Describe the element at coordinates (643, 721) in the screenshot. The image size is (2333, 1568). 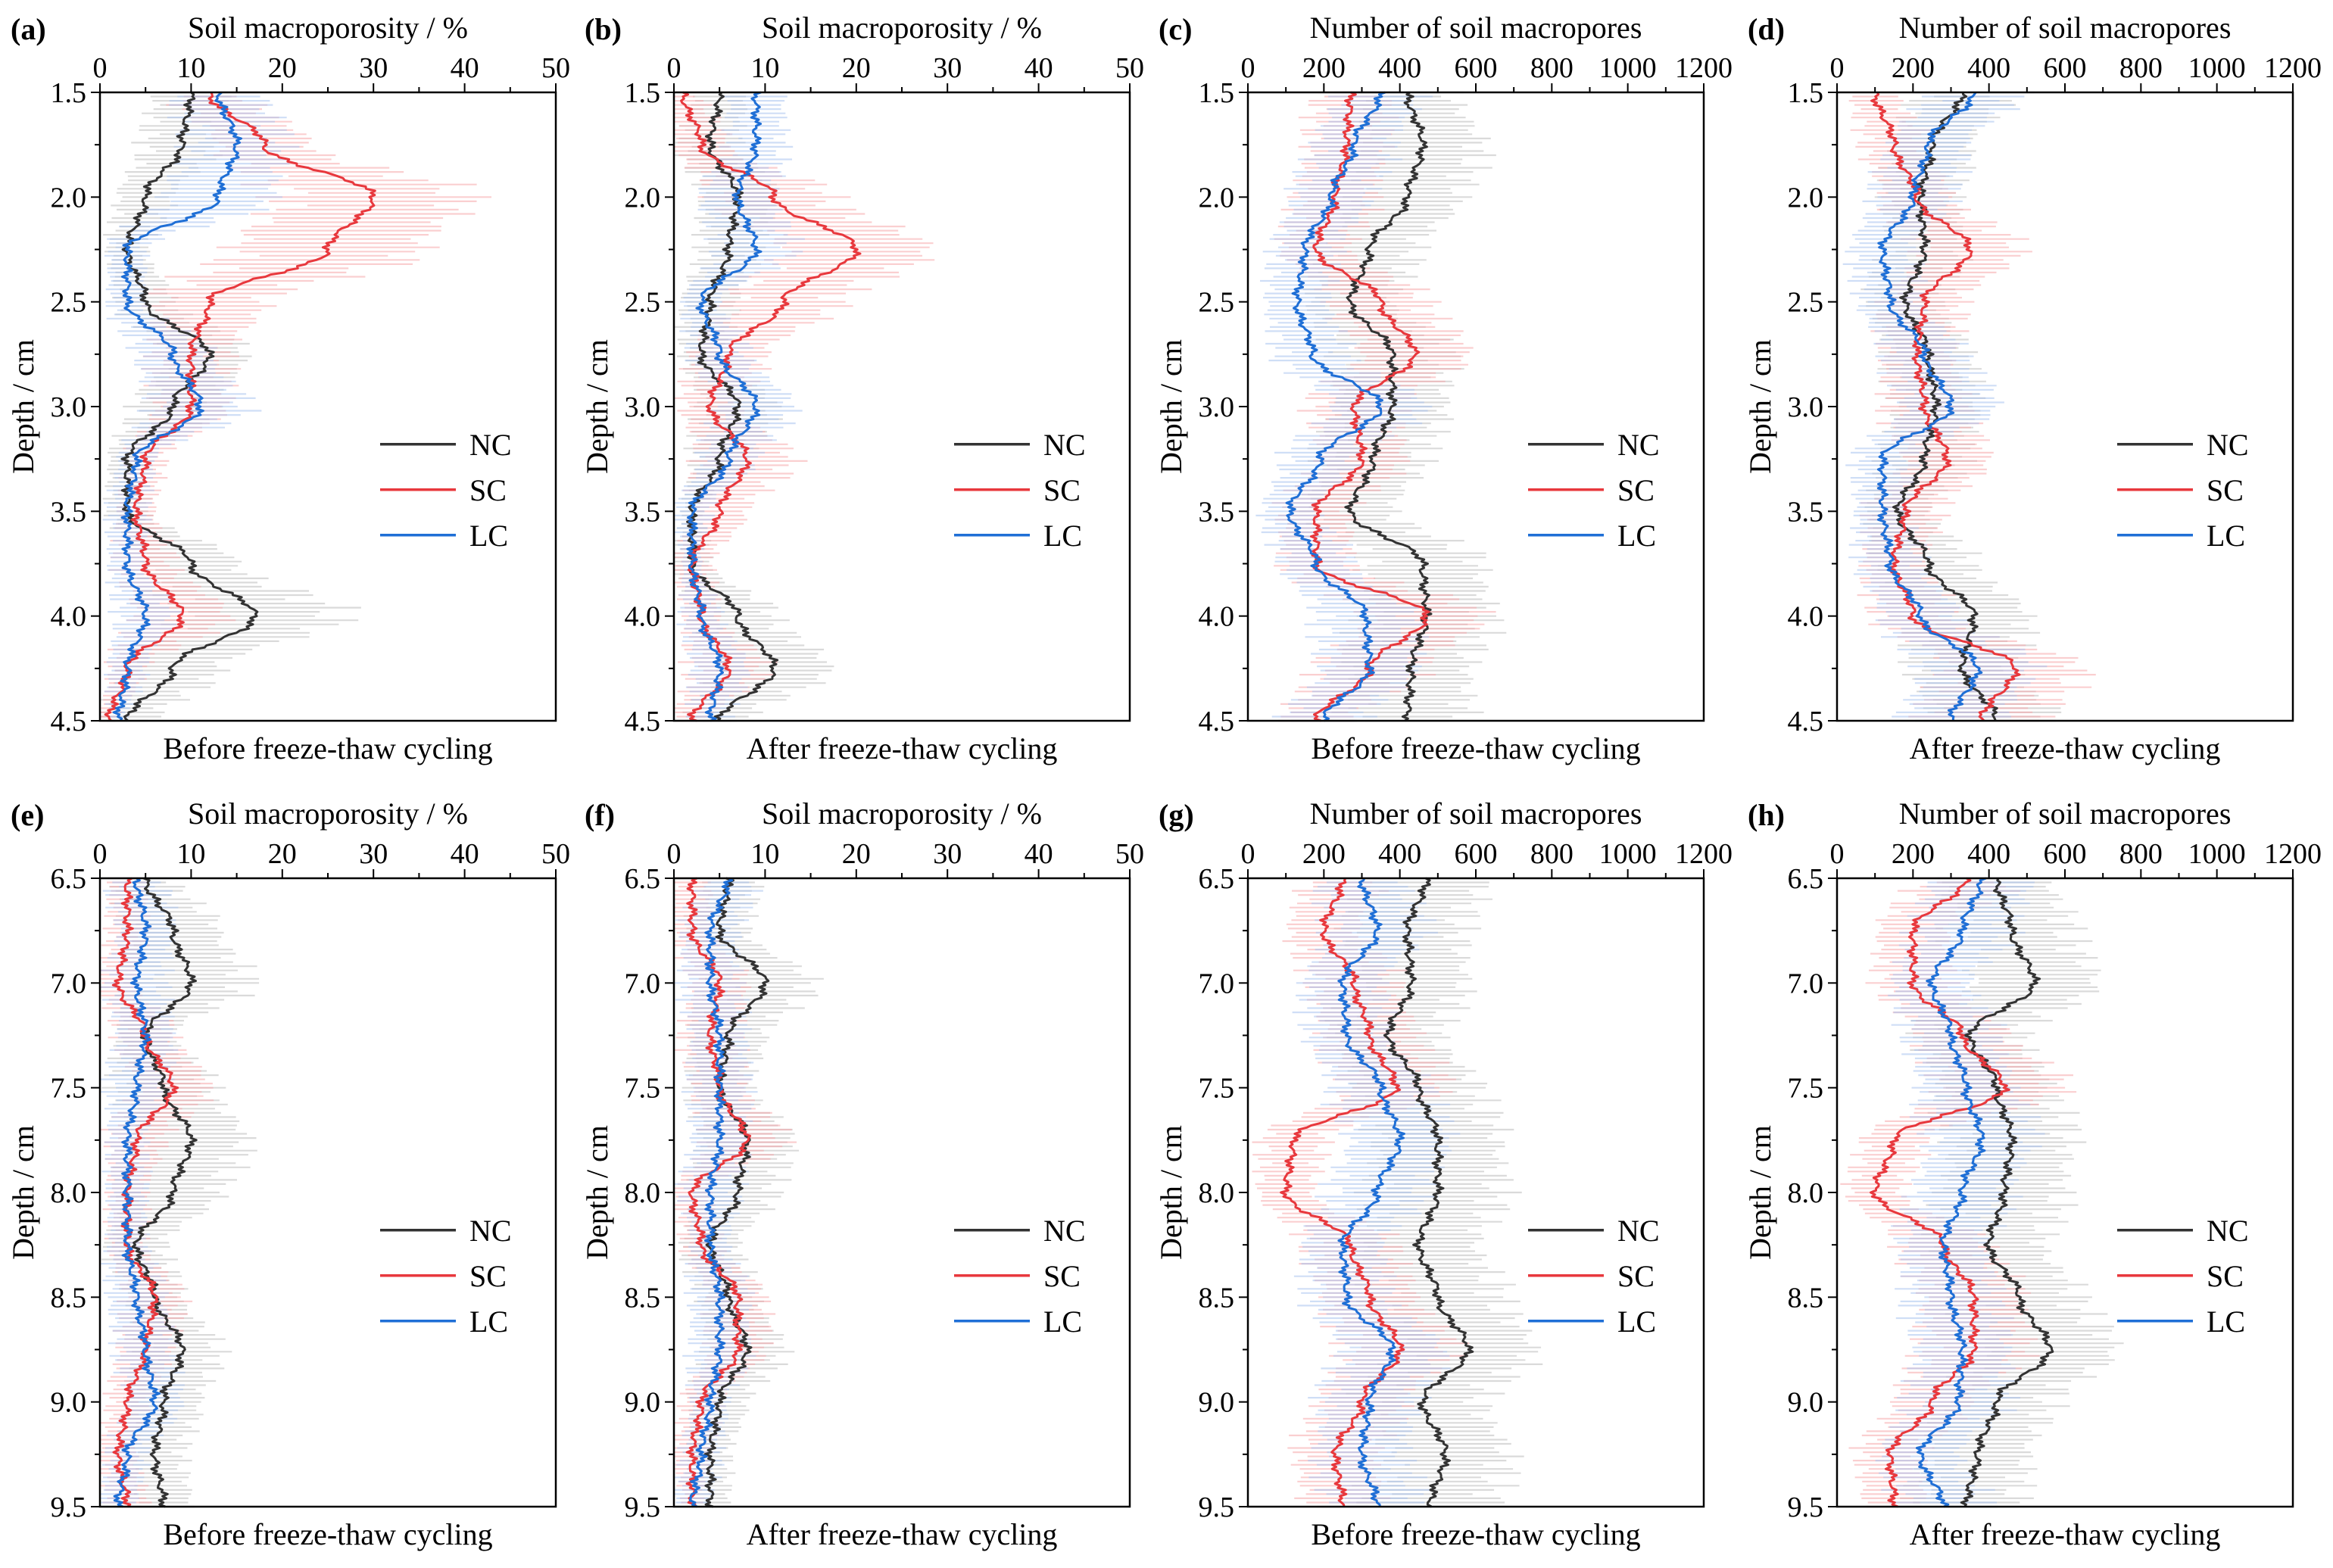
I see `y-tick-label: 4.5` at that location.